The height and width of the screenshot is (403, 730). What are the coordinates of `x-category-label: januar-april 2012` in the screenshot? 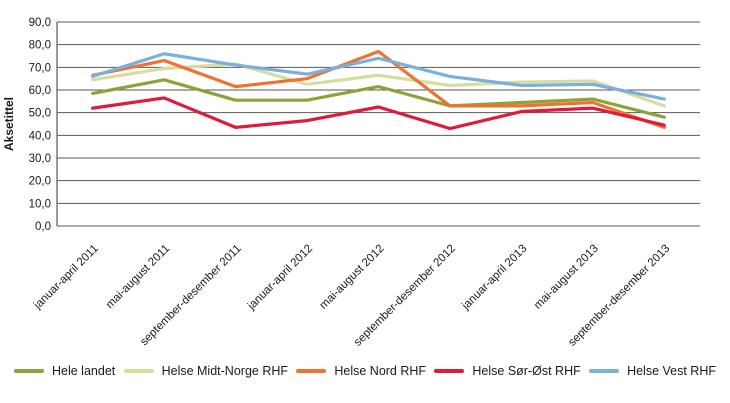 It's located at (280, 278).